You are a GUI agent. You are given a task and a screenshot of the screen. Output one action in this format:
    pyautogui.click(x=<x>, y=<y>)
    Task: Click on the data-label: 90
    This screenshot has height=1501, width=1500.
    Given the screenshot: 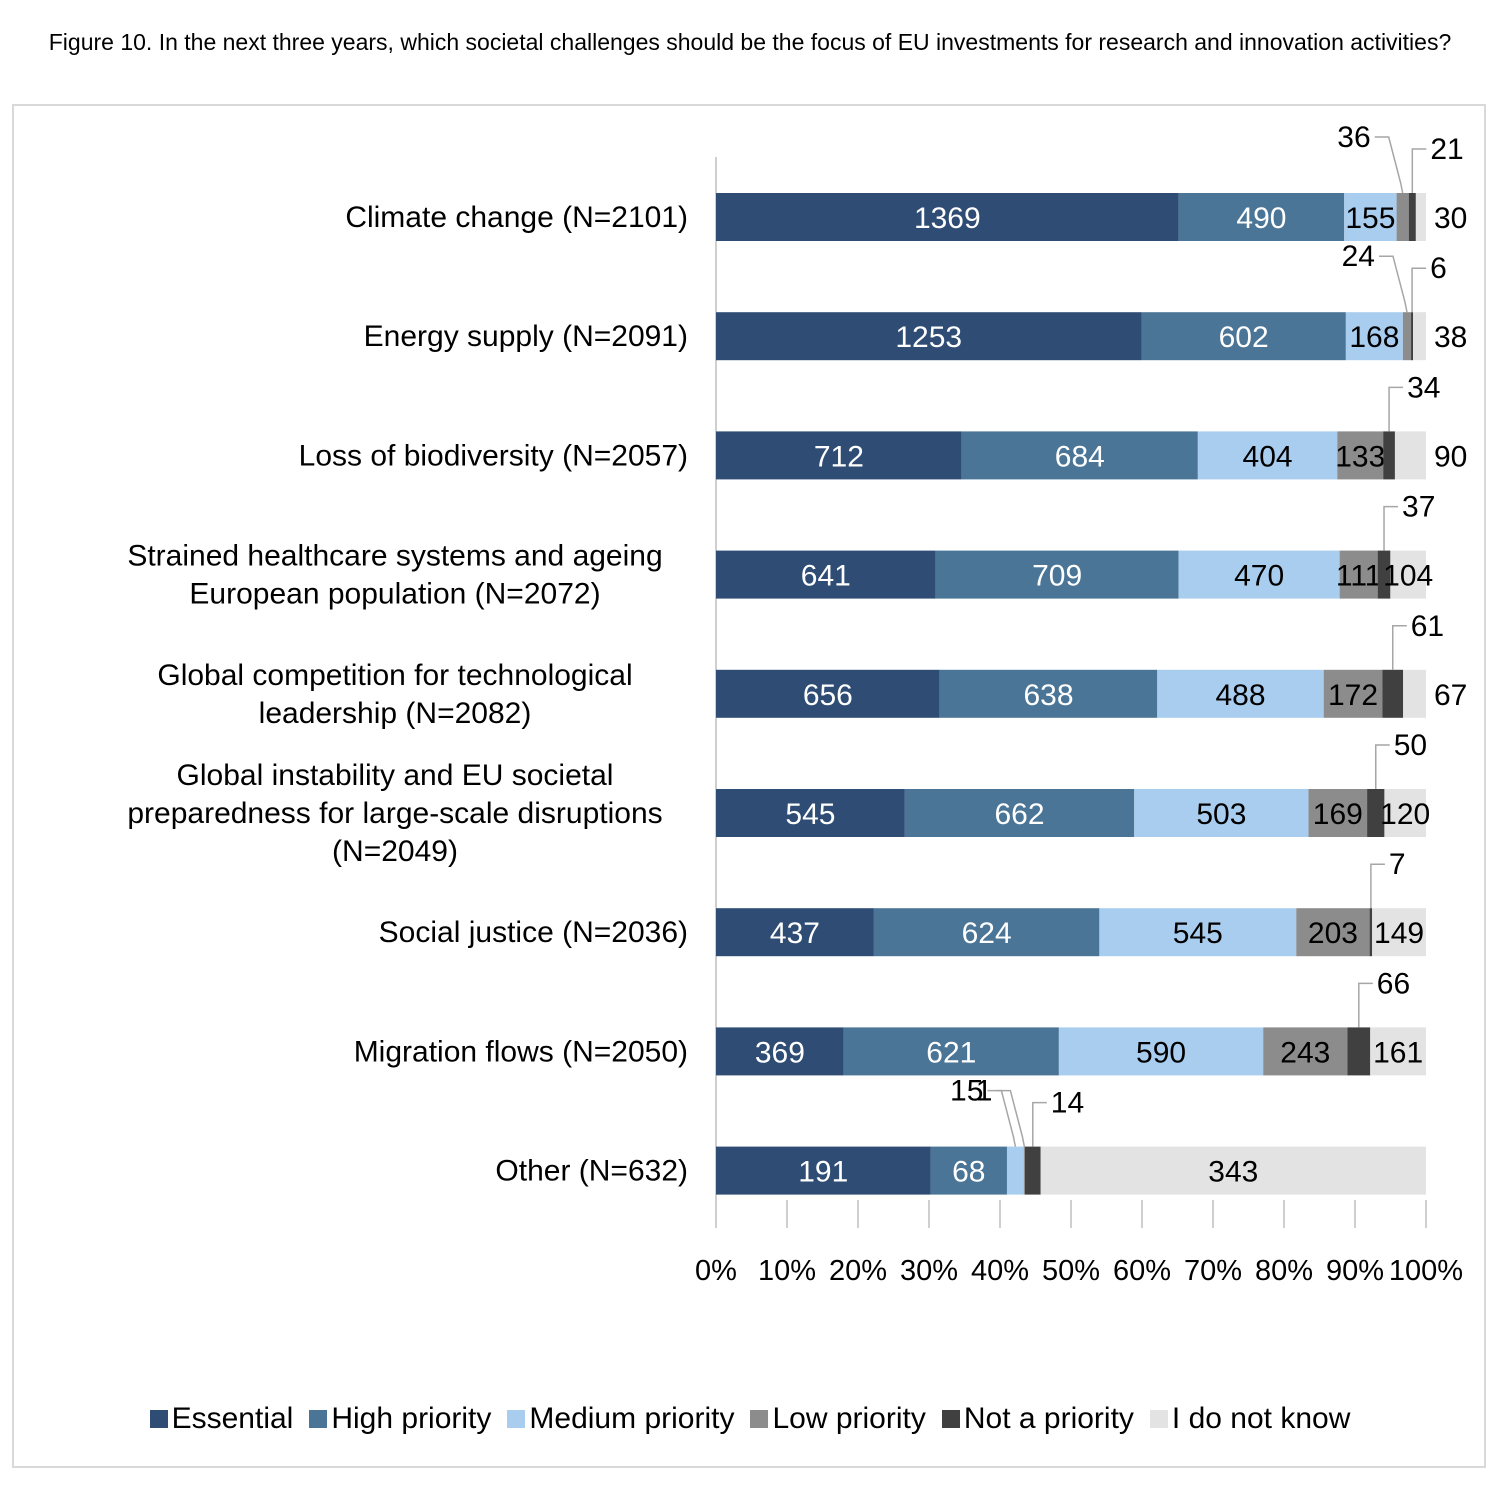 What is the action you would take?
    pyautogui.click(x=1450, y=456)
    